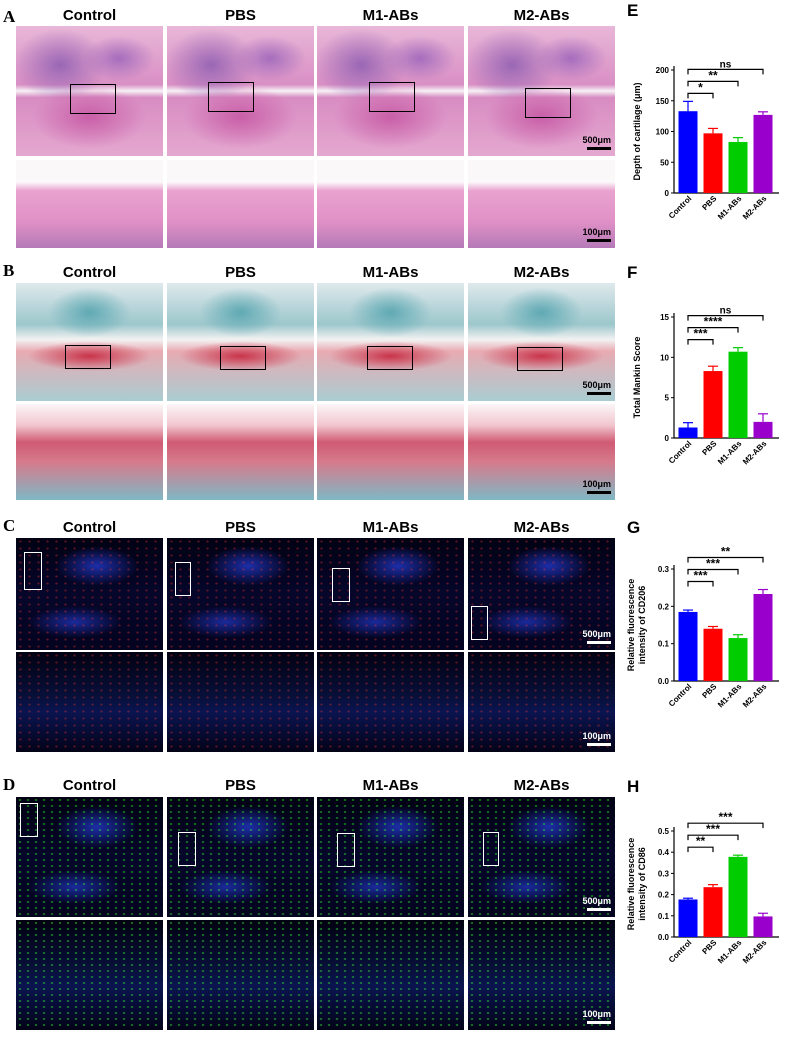 This screenshot has height=1042, width=789. What do you see at coordinates (9, 16) in the screenshot?
I see `panel-label-a: A` at bounding box center [9, 16].